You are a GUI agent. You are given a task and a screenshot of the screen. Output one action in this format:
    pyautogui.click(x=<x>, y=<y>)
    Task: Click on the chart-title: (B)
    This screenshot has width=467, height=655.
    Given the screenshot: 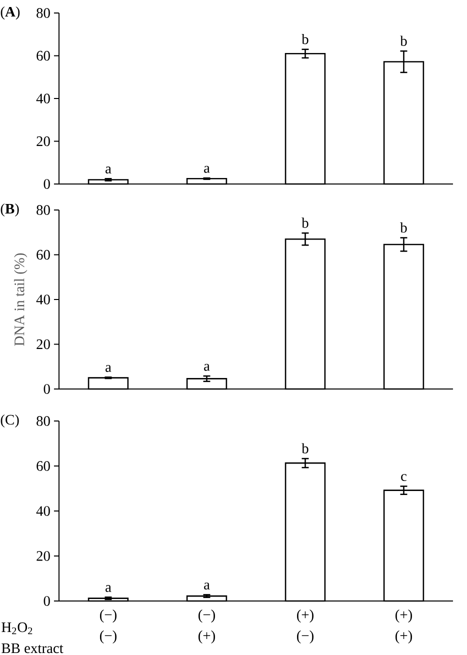 What is the action you would take?
    pyautogui.click(x=9, y=210)
    